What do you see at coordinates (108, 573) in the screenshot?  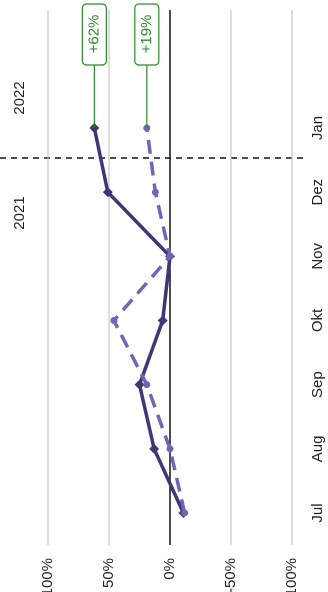 I see `y-tick-label: 50%` at bounding box center [108, 573].